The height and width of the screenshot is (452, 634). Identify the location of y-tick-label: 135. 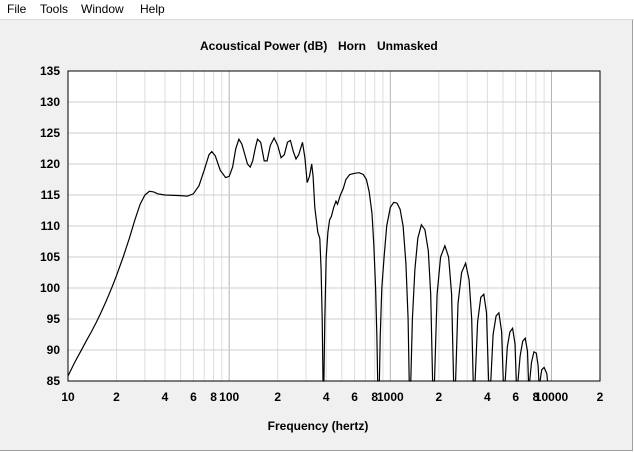
(50, 71).